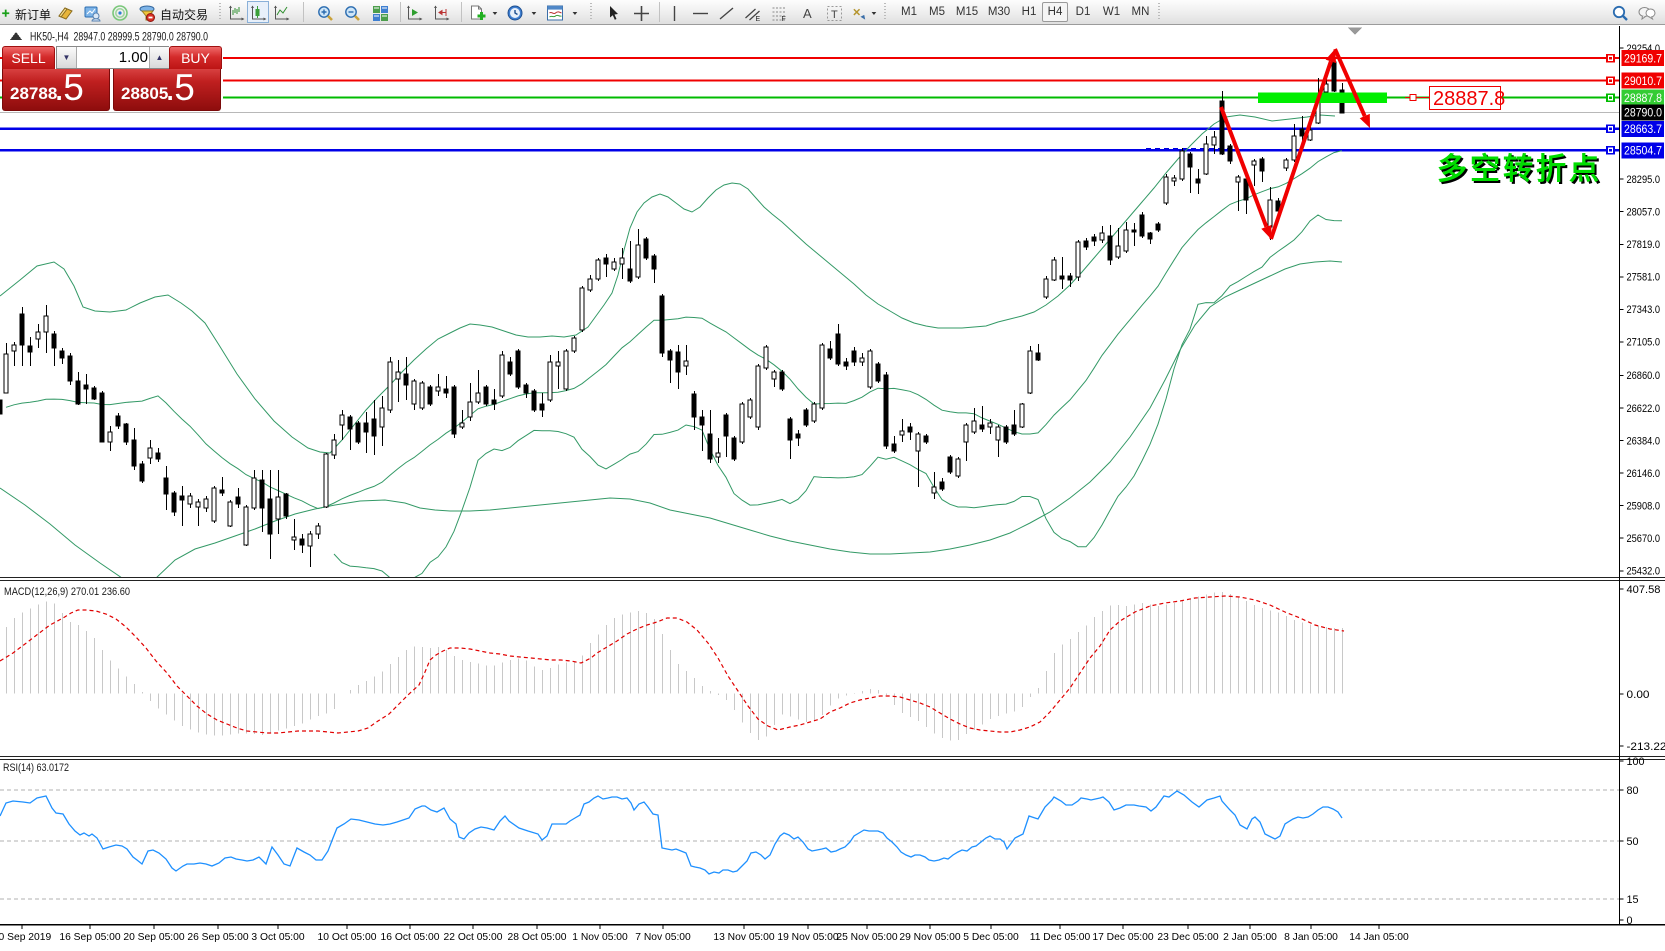 This screenshot has height=951, width=1665. What do you see at coordinates (784, 19) in the screenshot?
I see `svg-text: F` at bounding box center [784, 19].